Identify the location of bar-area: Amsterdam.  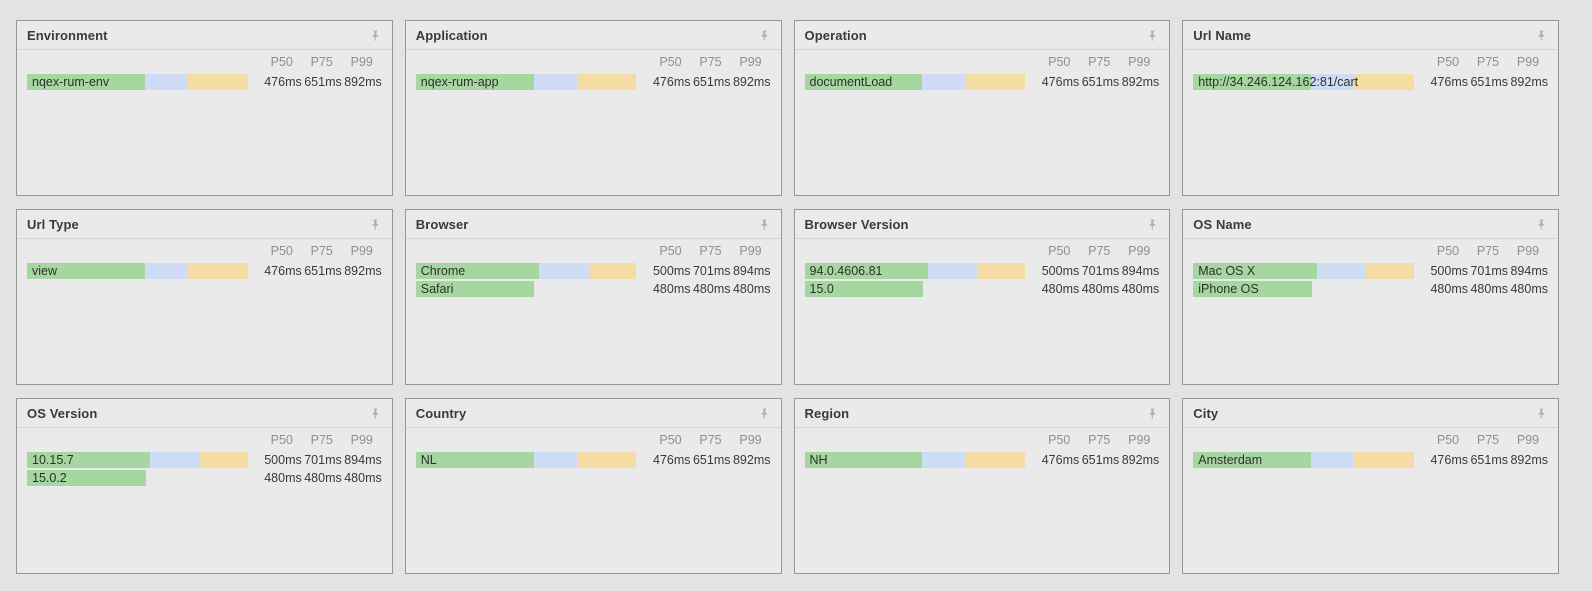
(1303, 460).